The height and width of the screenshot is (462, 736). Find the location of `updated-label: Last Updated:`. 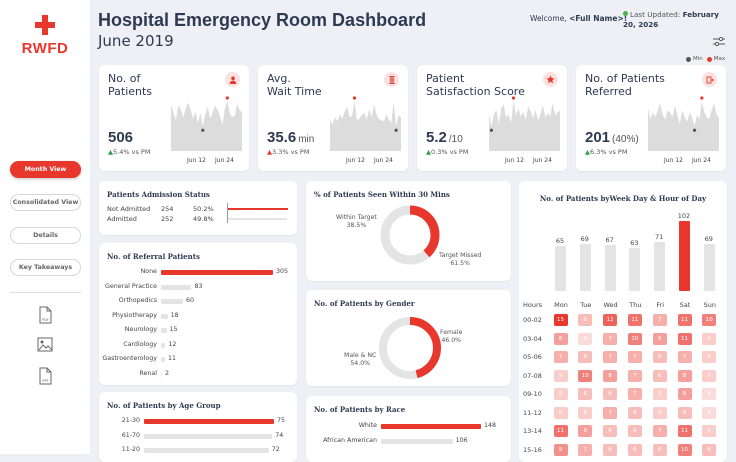

updated-label: Last Updated: is located at coordinates (655, 14).